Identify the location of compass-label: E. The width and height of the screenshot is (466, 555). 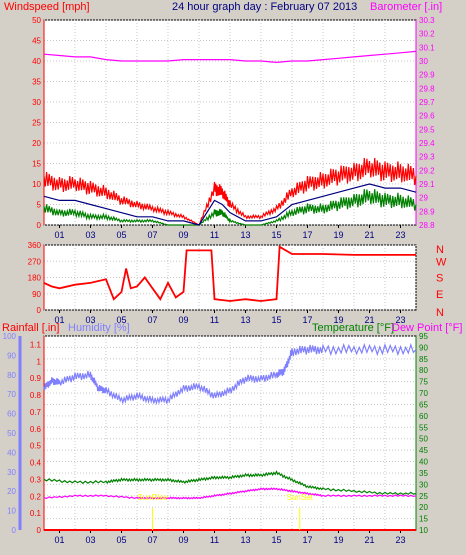
(439, 295).